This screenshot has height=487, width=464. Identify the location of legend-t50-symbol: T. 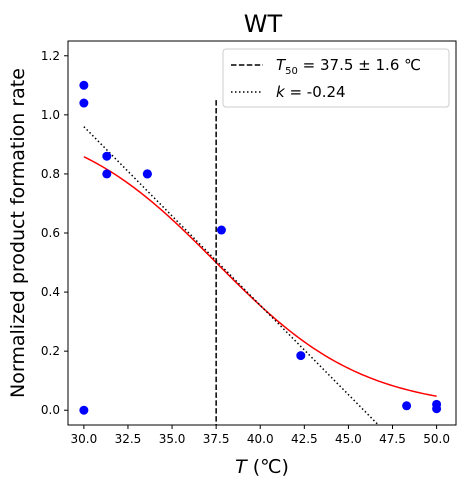
(281, 65).